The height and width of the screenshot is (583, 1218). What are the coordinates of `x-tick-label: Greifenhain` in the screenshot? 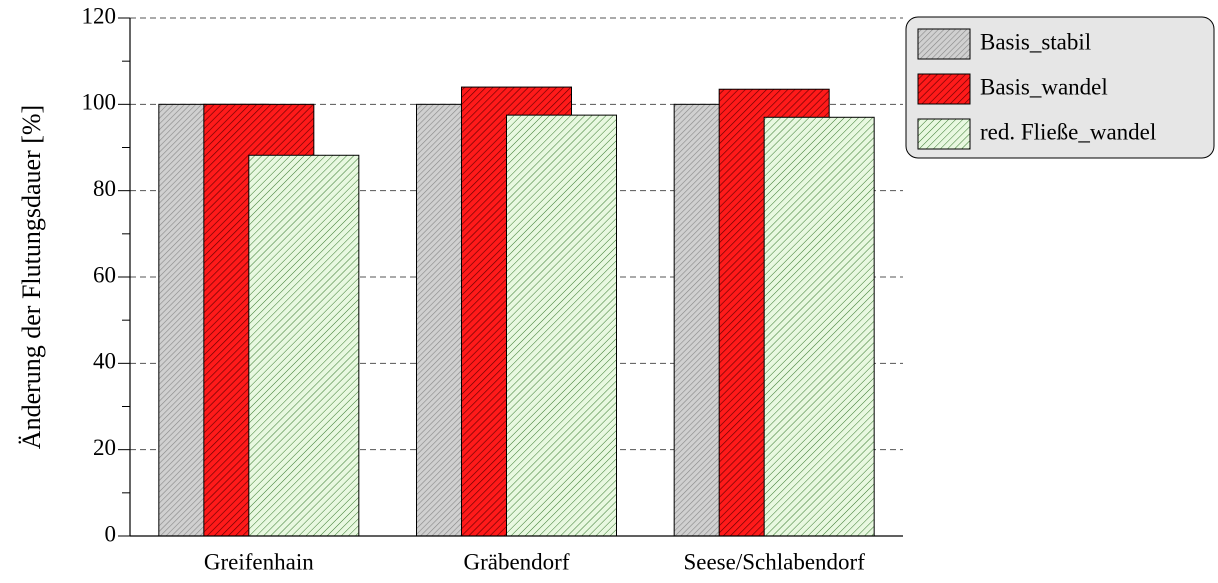 It's located at (259, 561).